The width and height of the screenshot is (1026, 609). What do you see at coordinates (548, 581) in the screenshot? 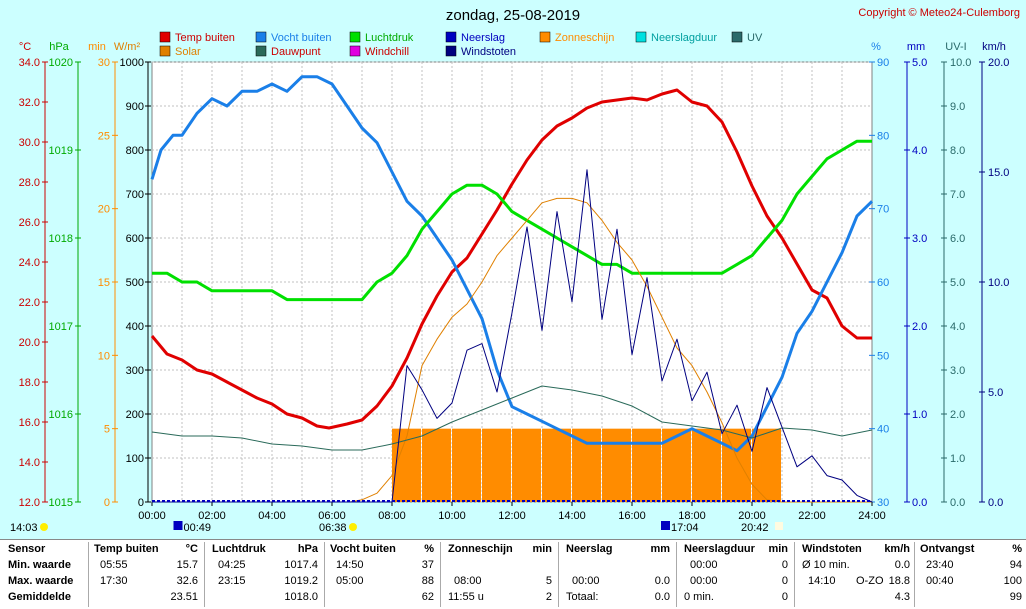
I see `stats-sun-max: 5` at bounding box center [548, 581].